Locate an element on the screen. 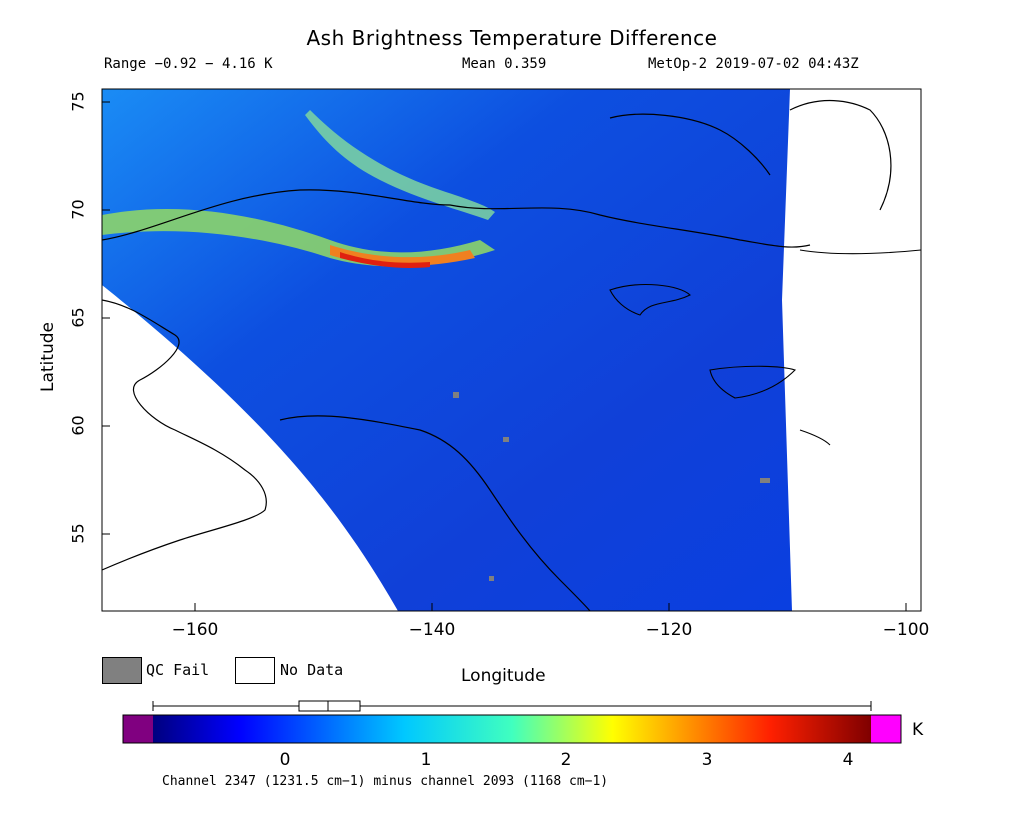  colorbar-tick-label: 1 is located at coordinates (426, 760).